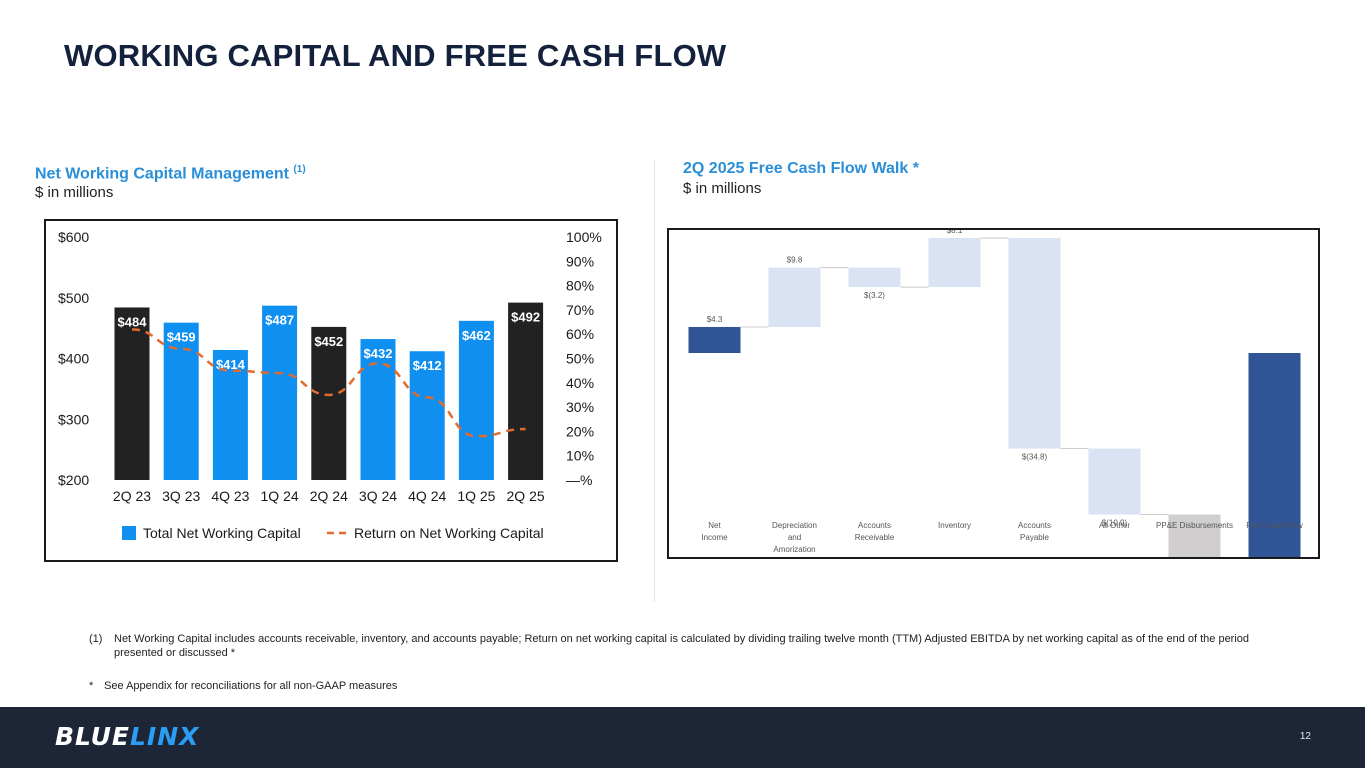  I want to click on nwc-bar-value-label: $492, so click(525, 317).